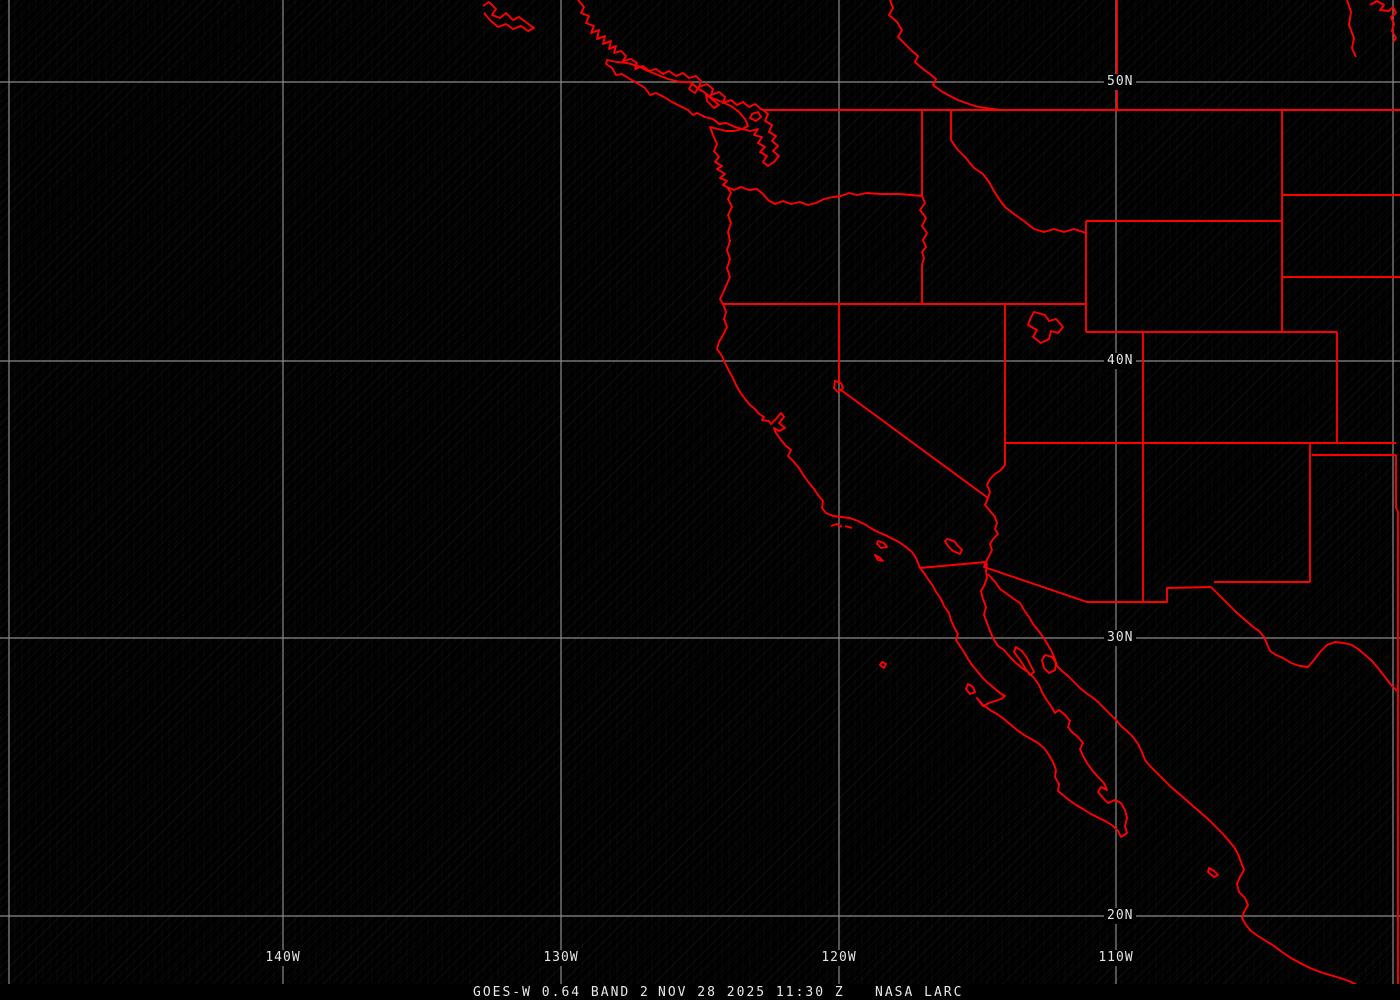  What do you see at coordinates (1024, 661) in the screenshot?
I see `angel-de-la-guarda-island` at bounding box center [1024, 661].